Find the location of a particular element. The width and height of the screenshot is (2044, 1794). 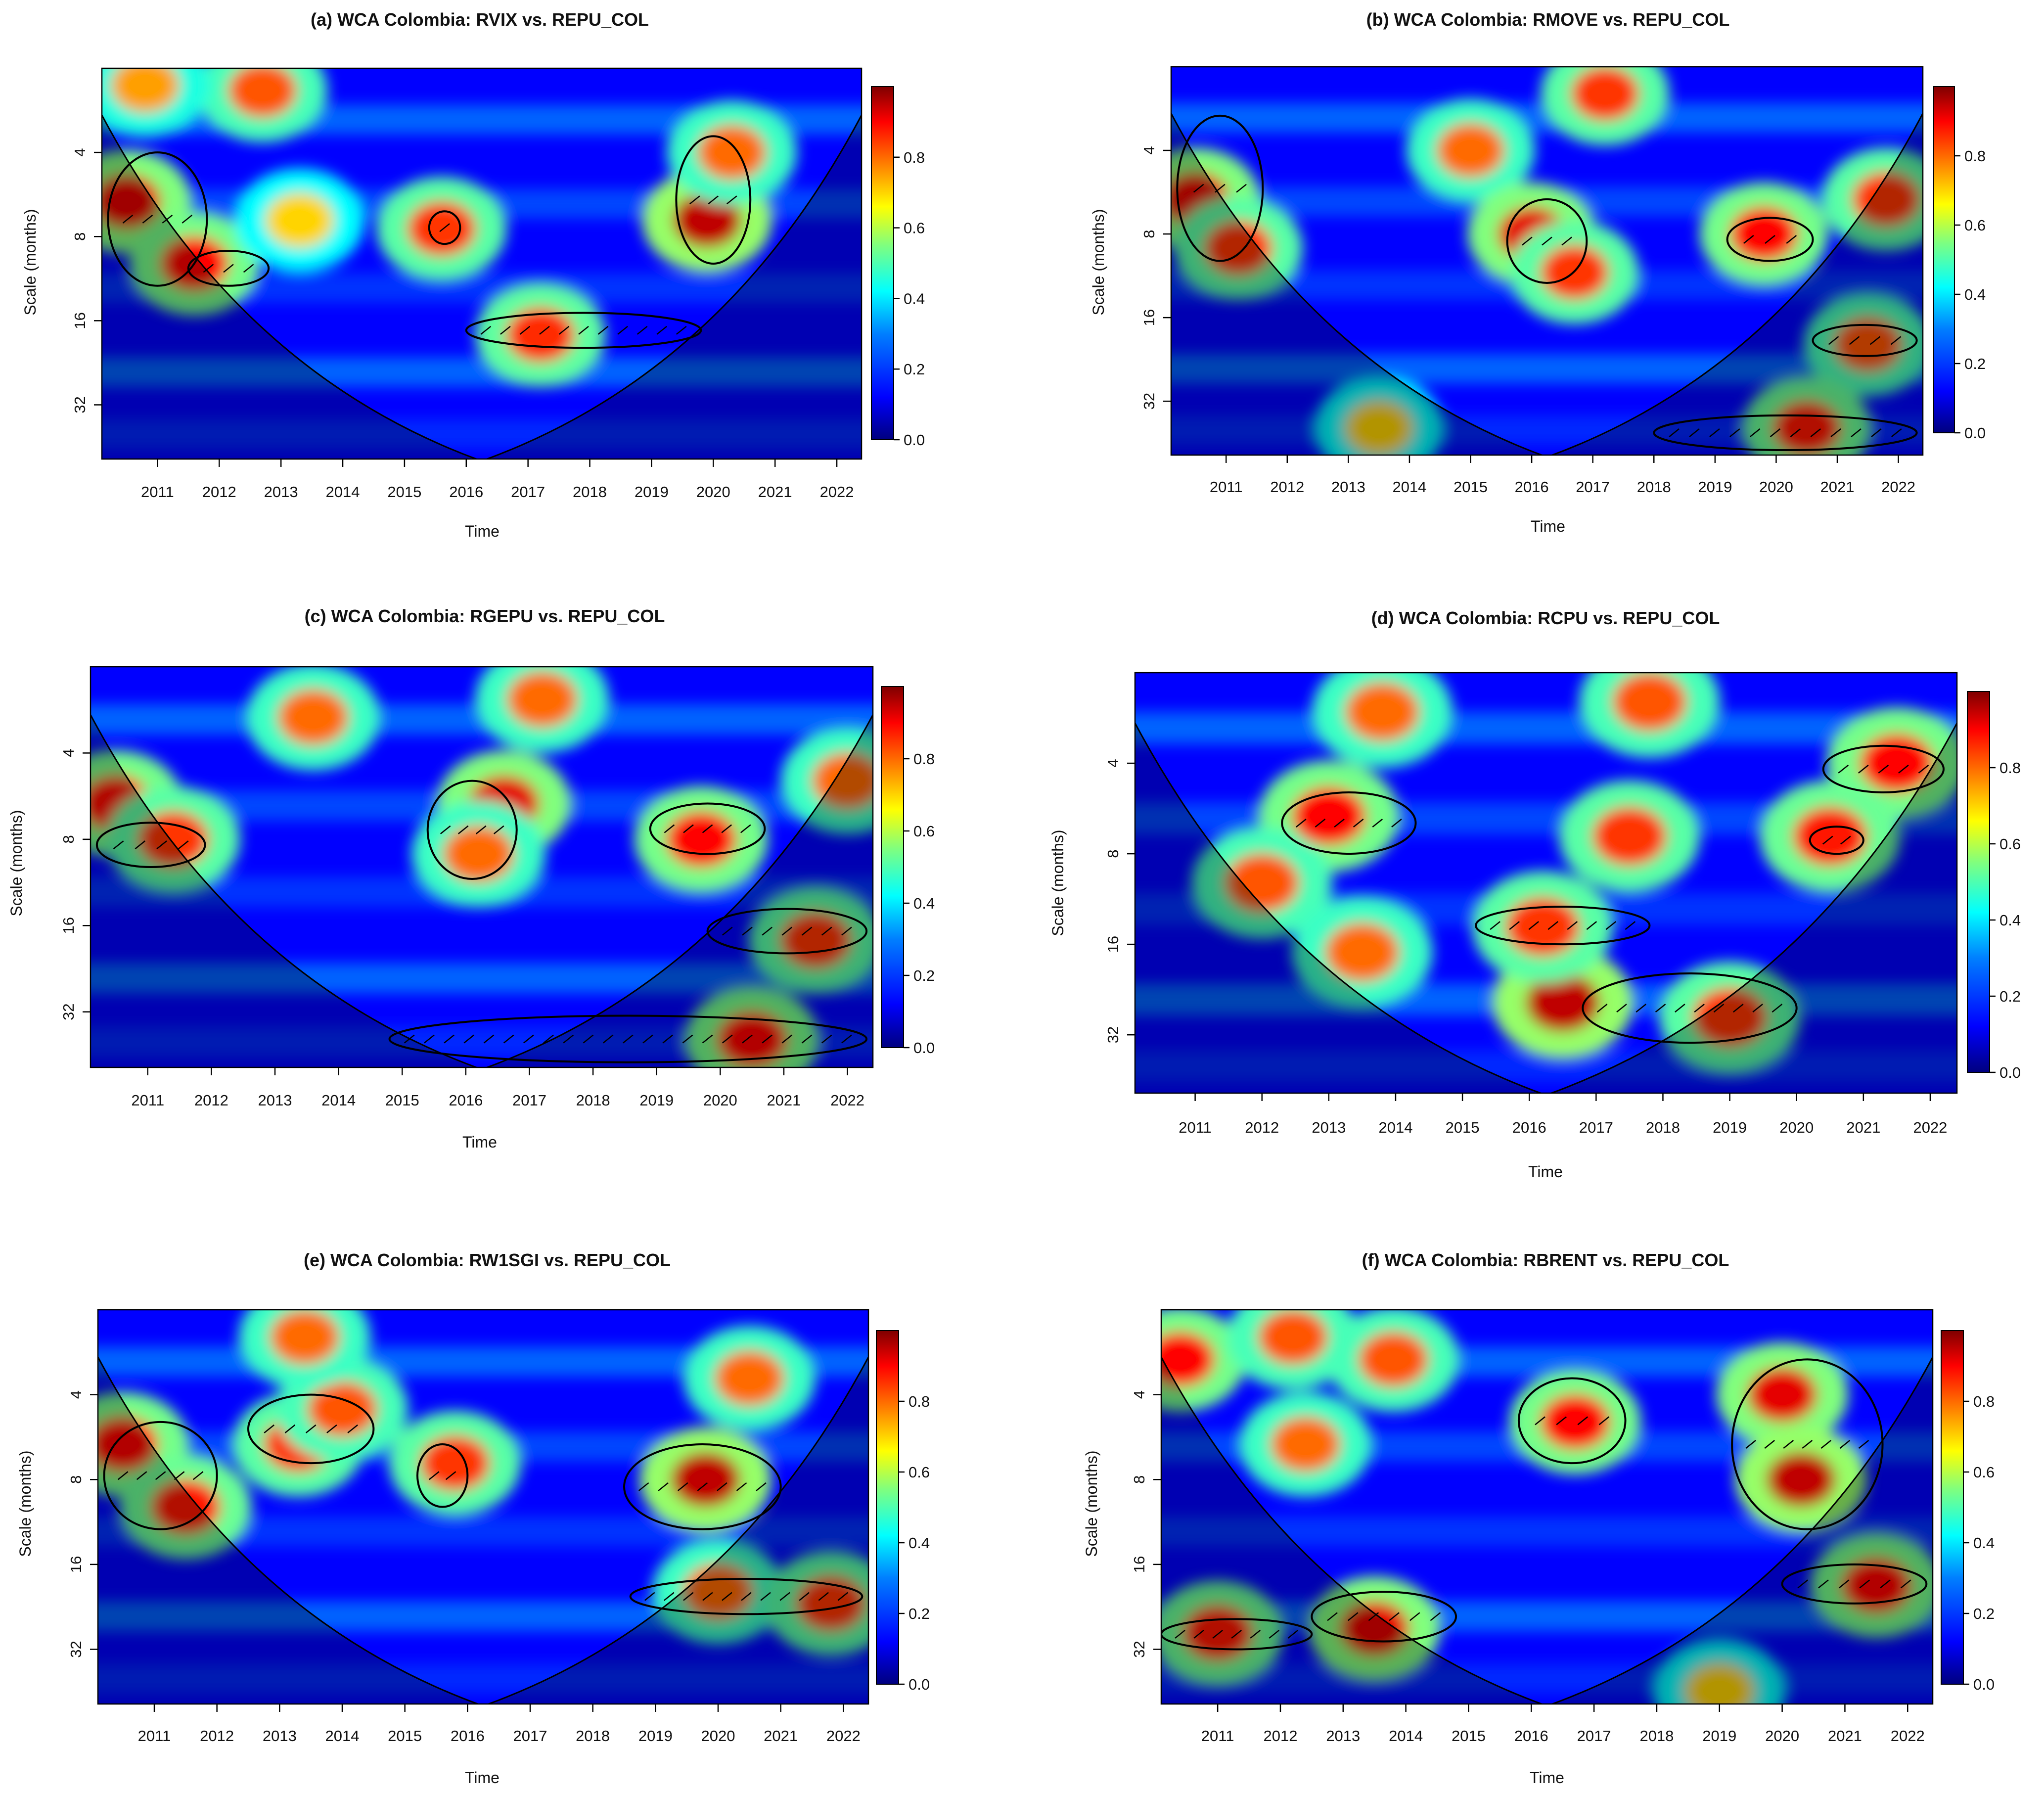

x-tick-label: 2014 is located at coordinates (1409, 487).